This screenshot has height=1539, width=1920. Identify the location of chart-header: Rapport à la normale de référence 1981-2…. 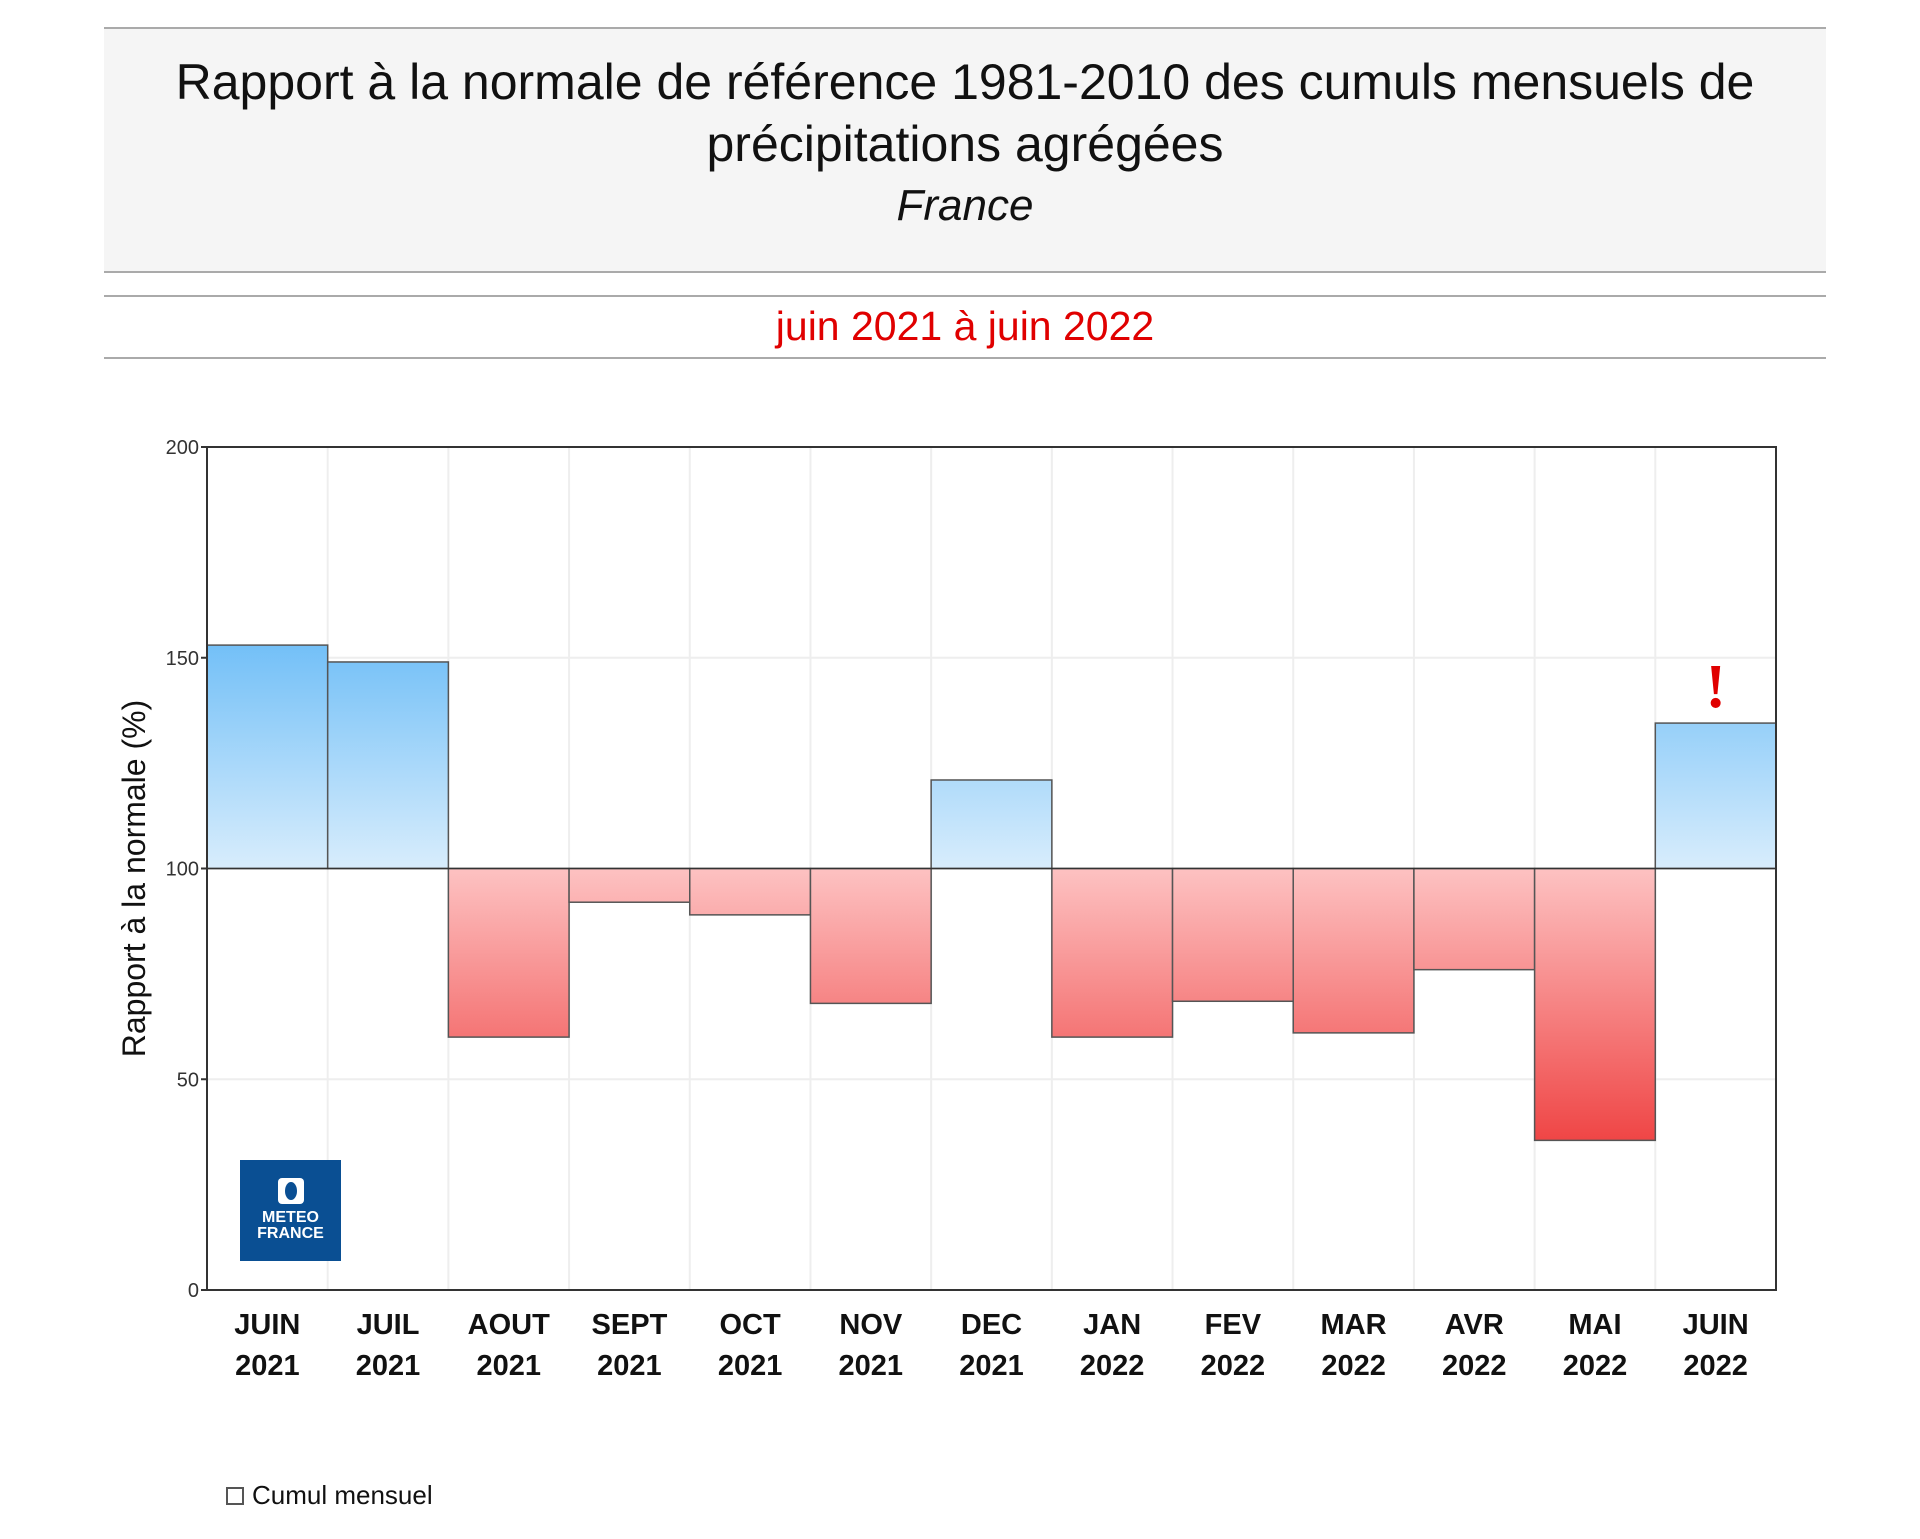
(965, 150).